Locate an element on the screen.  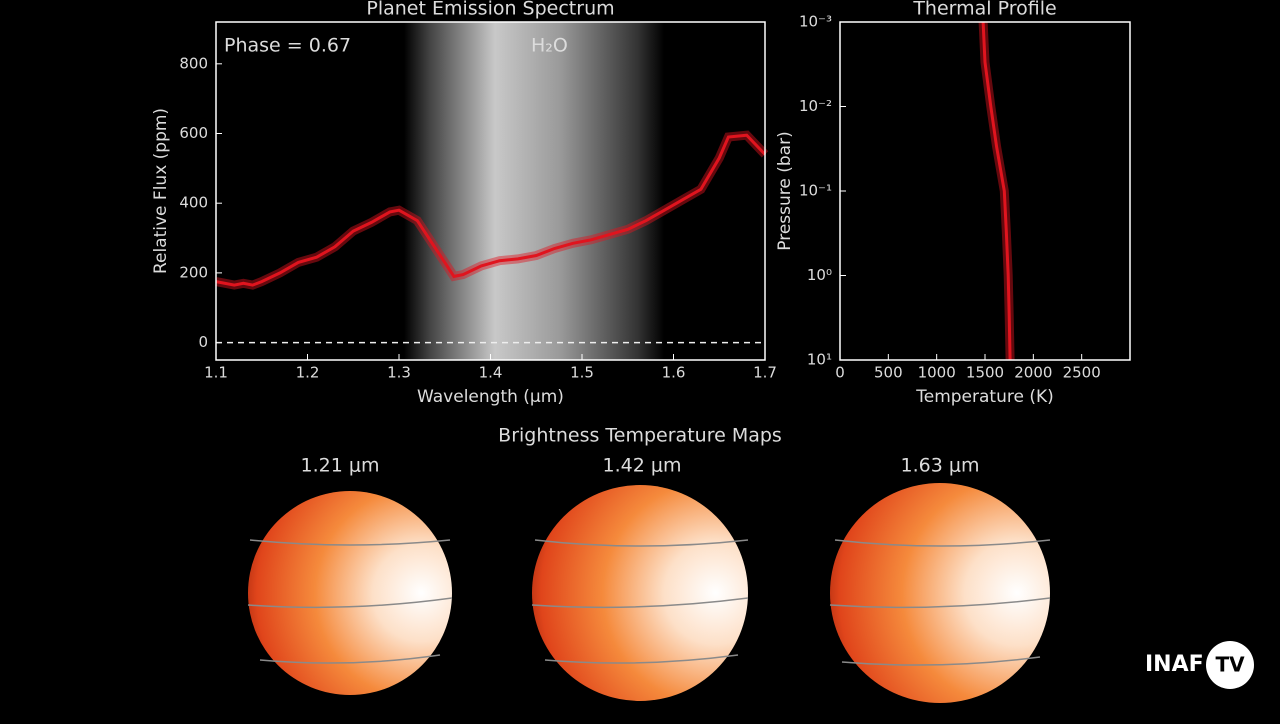
x-tick-label: 1.4 is located at coordinates (491, 373).